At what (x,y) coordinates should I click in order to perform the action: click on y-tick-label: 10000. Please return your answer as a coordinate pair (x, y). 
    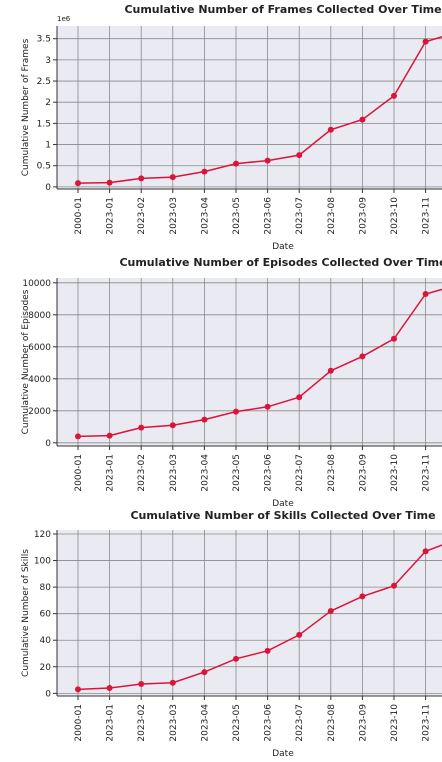
    Looking at the image, I should click on (36, 284).